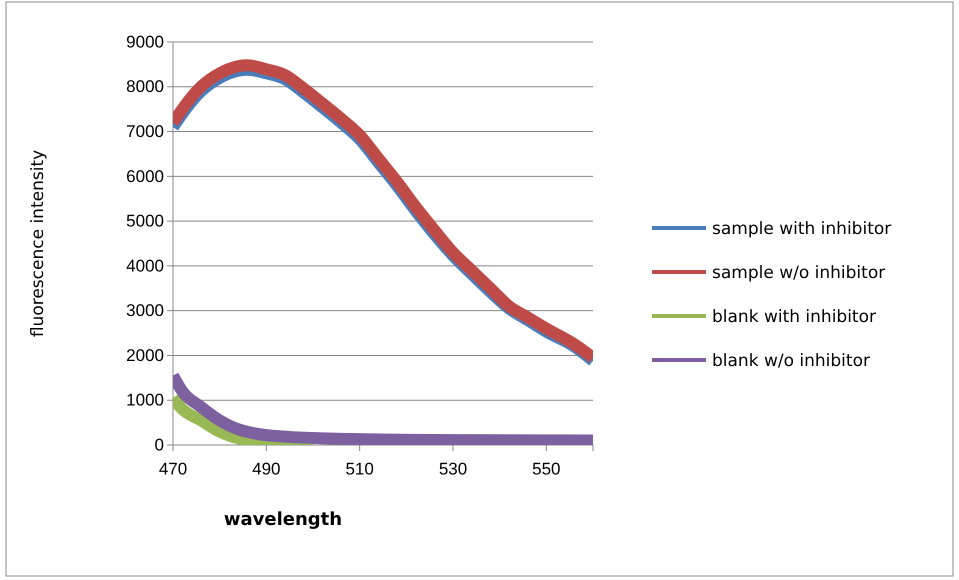  I want to click on x-tick-label: 490, so click(266, 468).